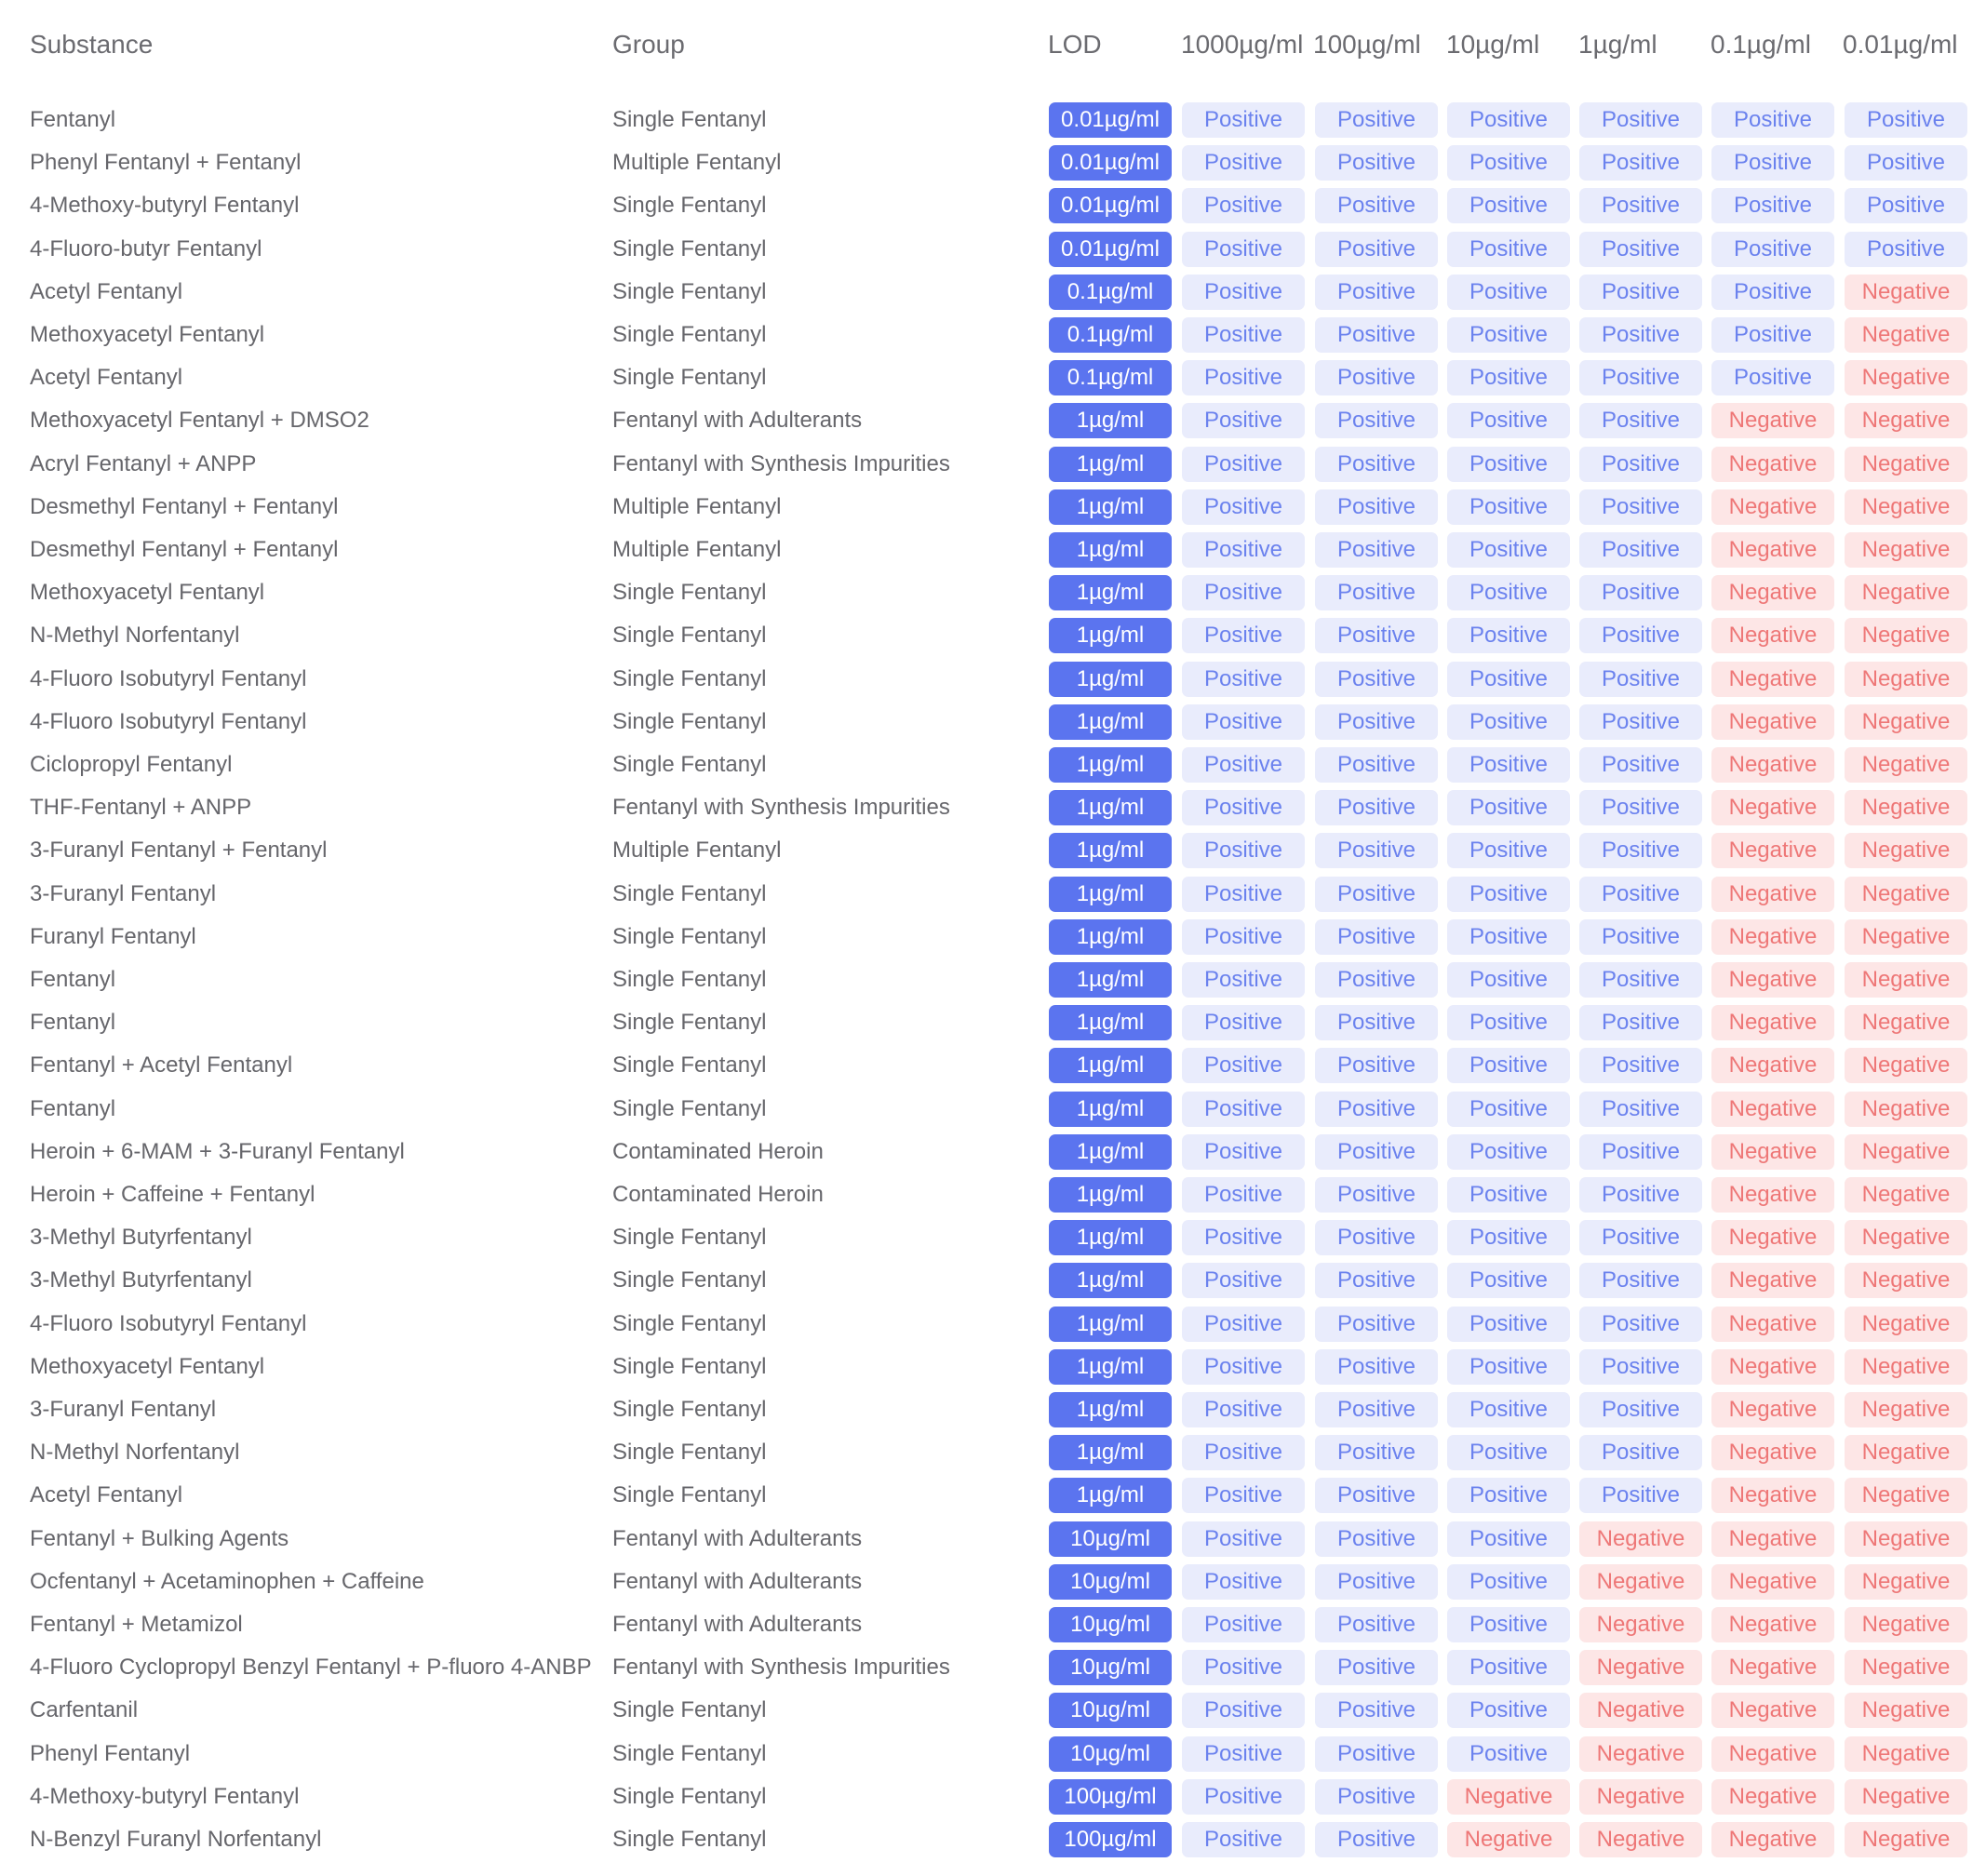 This screenshot has width=1986, height=1876. What do you see at coordinates (227, 1581) in the screenshot?
I see `substance-cell: Ocfentanyl + Acetaminophen + Caffeine` at bounding box center [227, 1581].